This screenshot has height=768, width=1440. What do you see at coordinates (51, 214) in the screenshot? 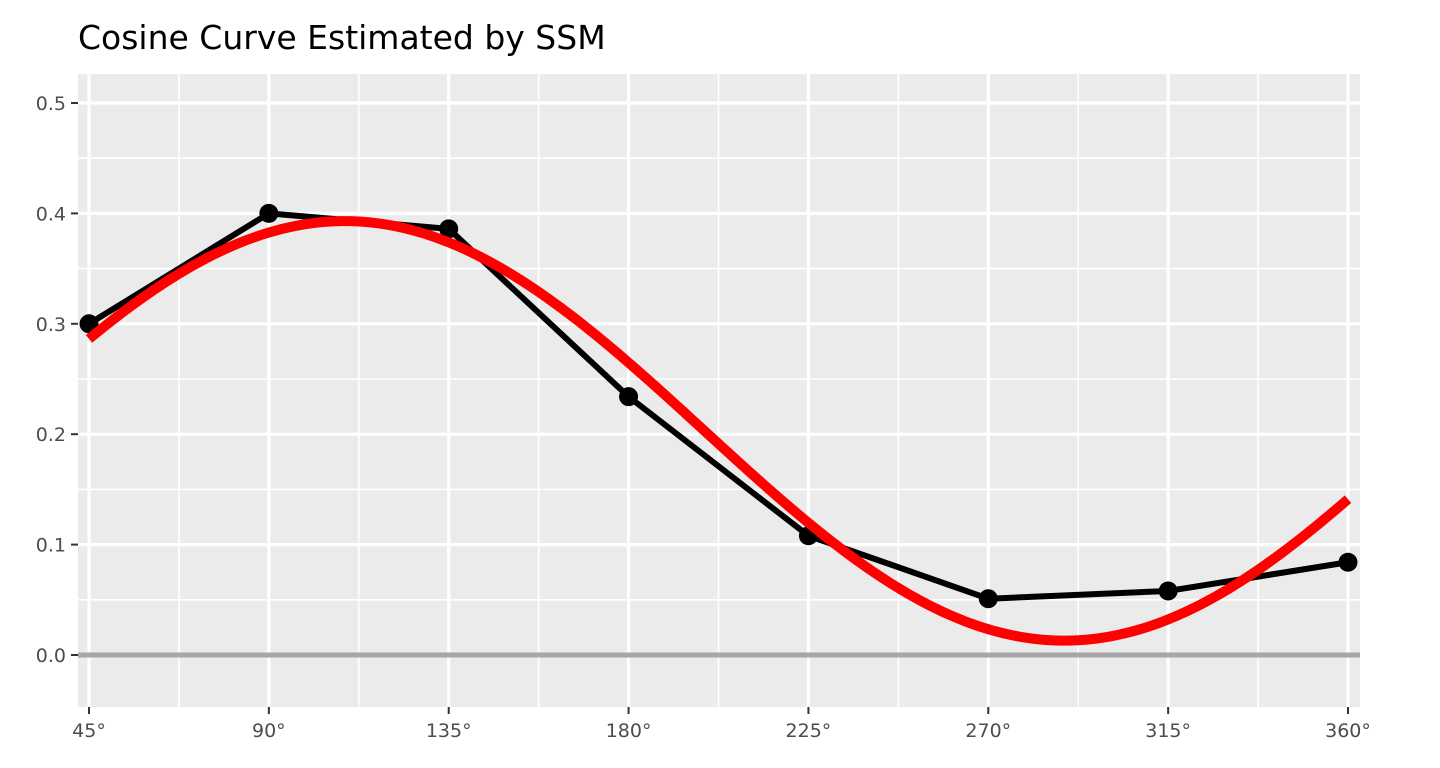
I see `y-tick-label: 0.4` at bounding box center [51, 214].